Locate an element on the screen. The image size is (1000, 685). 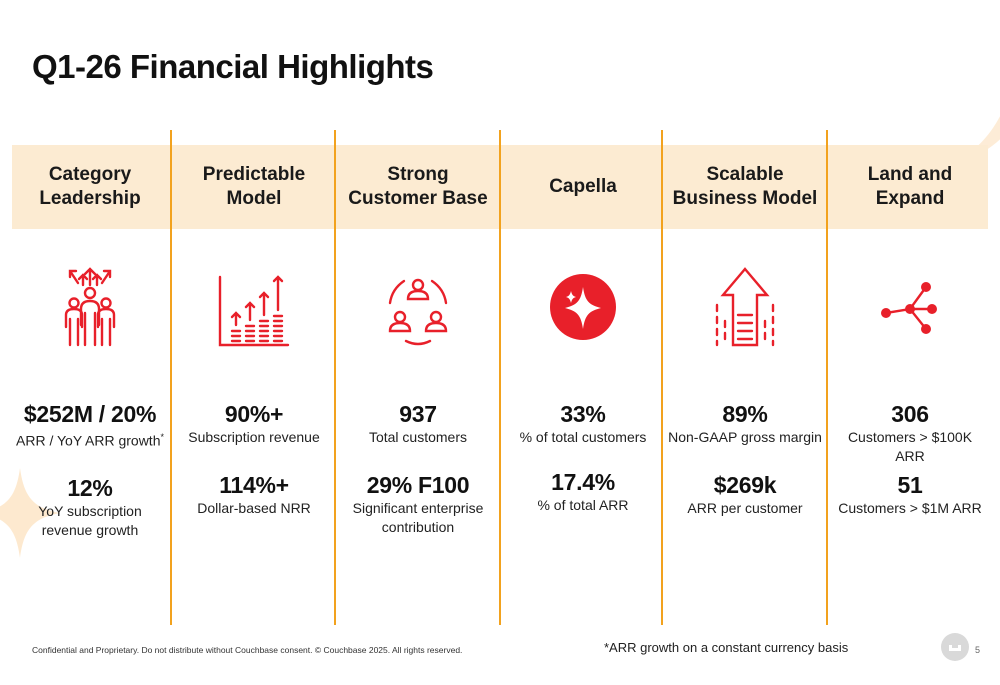
metric-primary: 33% % of total customers is located at coordinates (583, 423).